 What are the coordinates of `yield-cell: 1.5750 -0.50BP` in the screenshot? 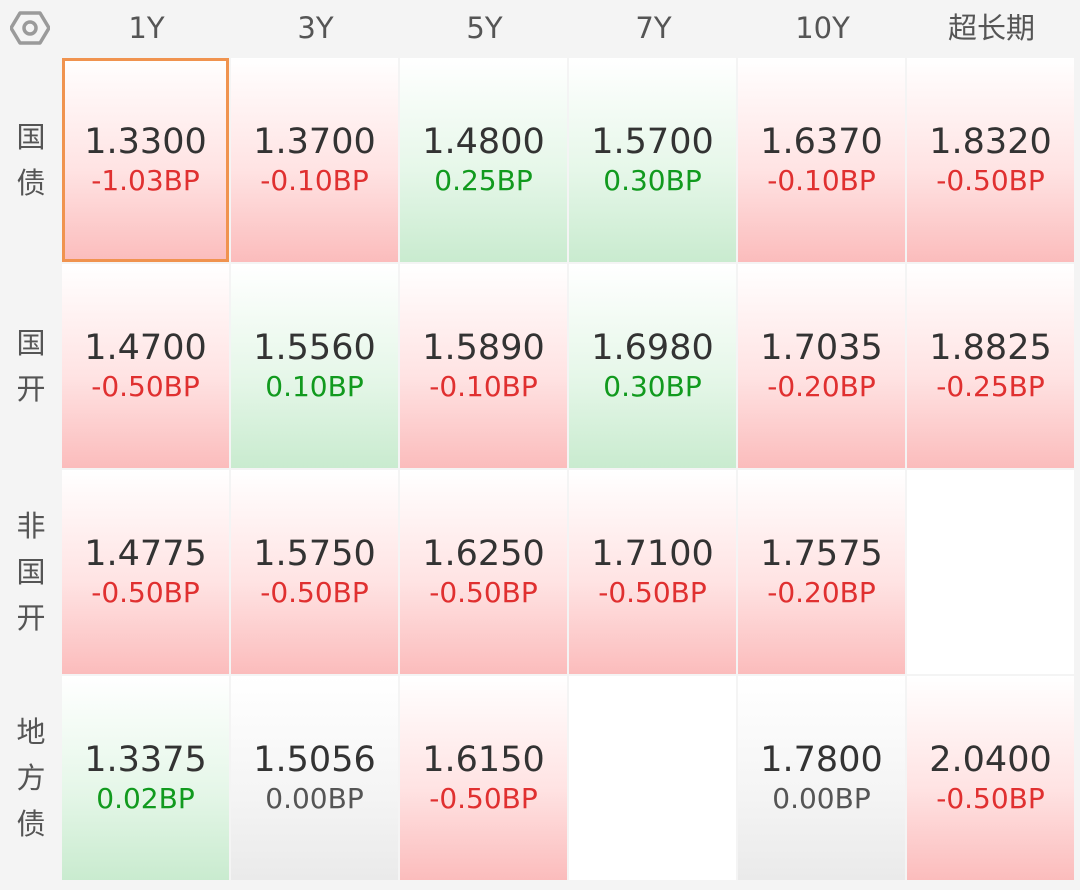 It's located at (314, 572).